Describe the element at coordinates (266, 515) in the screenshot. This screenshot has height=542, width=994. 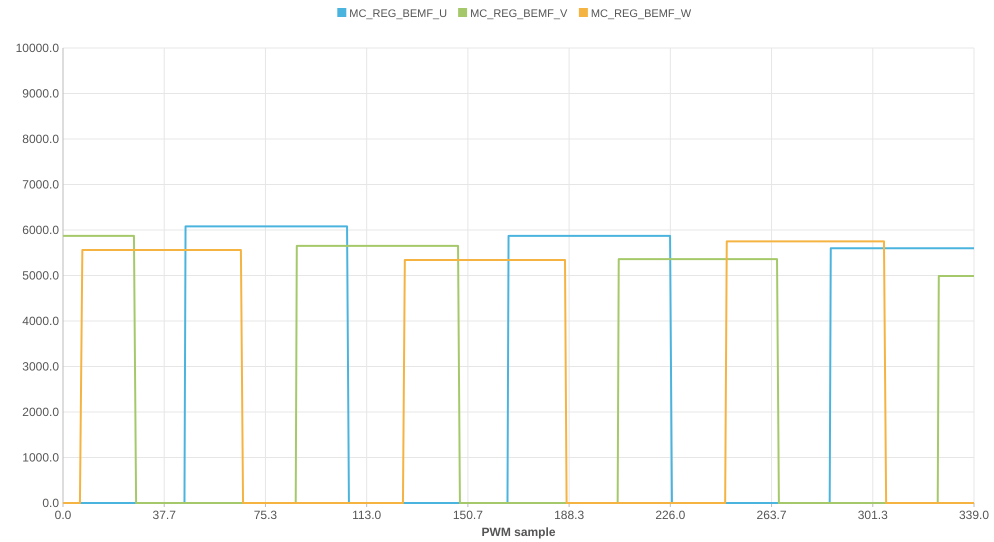
I see `x-tick-label: 75.3` at that location.